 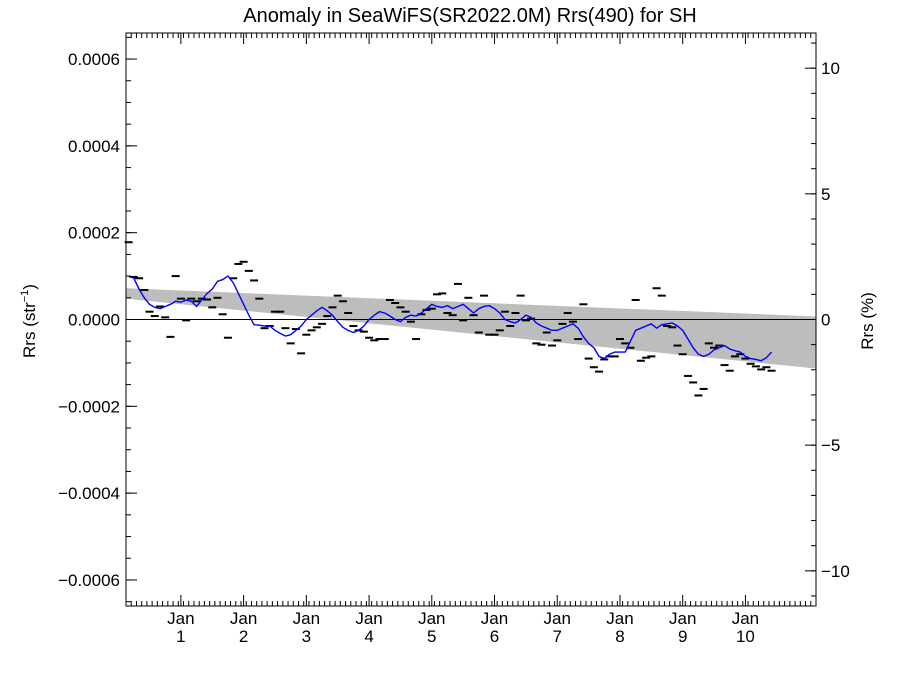 What do you see at coordinates (835, 571) in the screenshot?
I see `y-tick-label-right: −10` at bounding box center [835, 571].